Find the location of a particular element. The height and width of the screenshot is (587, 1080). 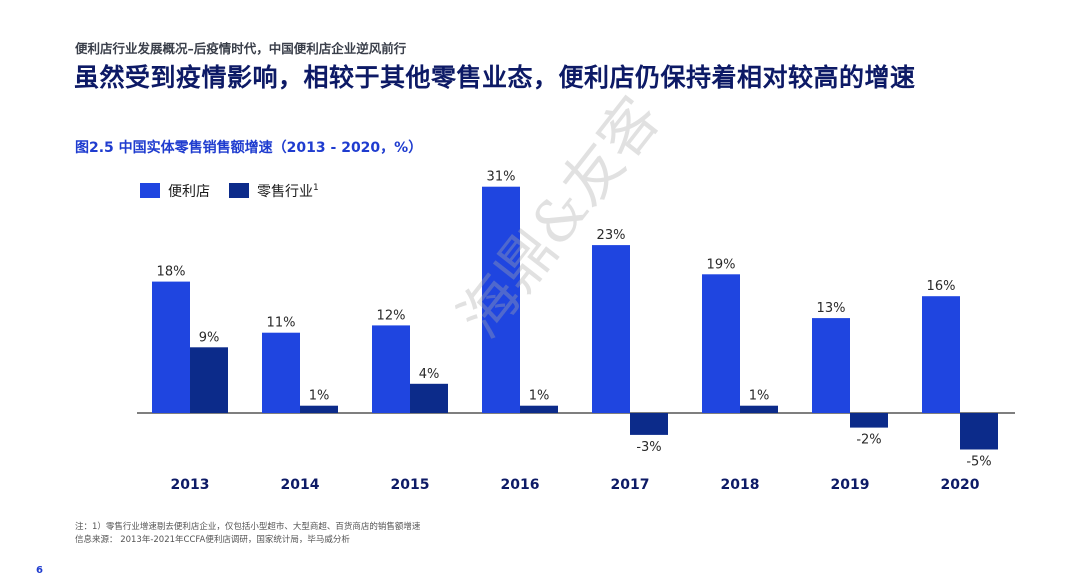

bar-convenience-2014 is located at coordinates (281, 372).